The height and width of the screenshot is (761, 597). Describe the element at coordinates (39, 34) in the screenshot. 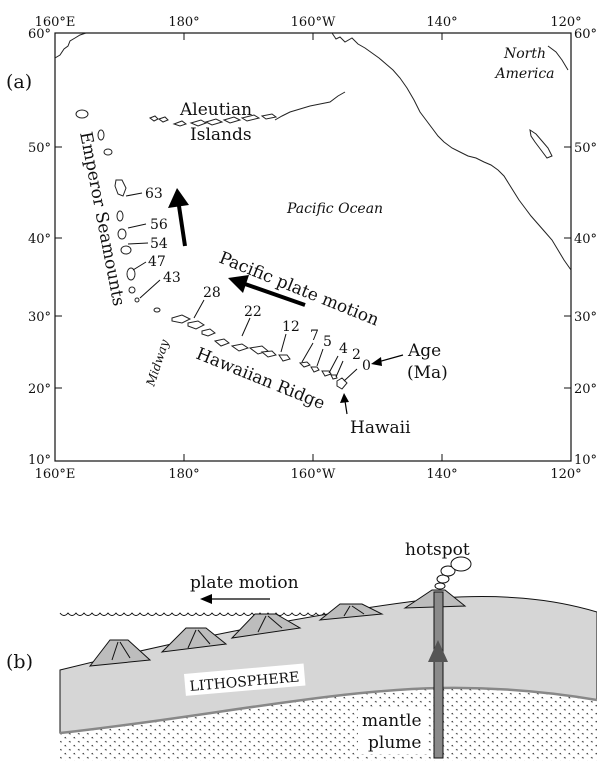

I see `tick-left-0: 60°` at that location.